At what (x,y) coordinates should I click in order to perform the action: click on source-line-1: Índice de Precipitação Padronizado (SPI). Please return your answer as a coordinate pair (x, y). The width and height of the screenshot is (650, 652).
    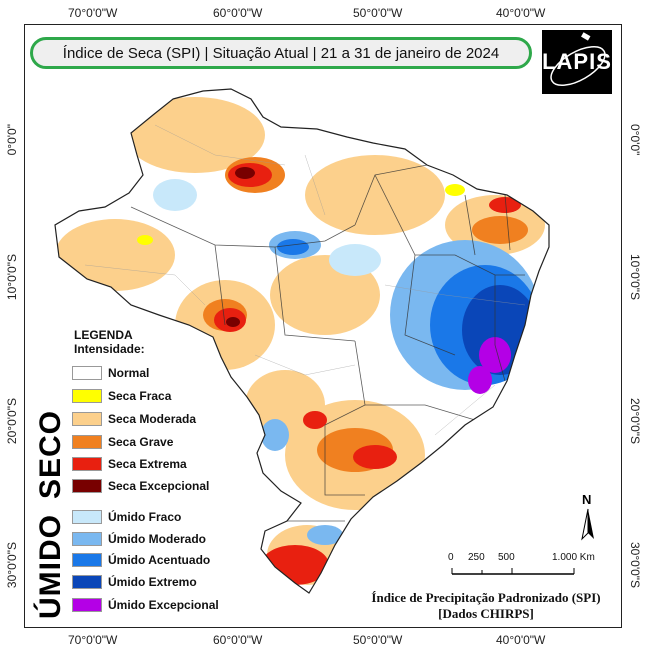
    Looking at the image, I should click on (486, 597).